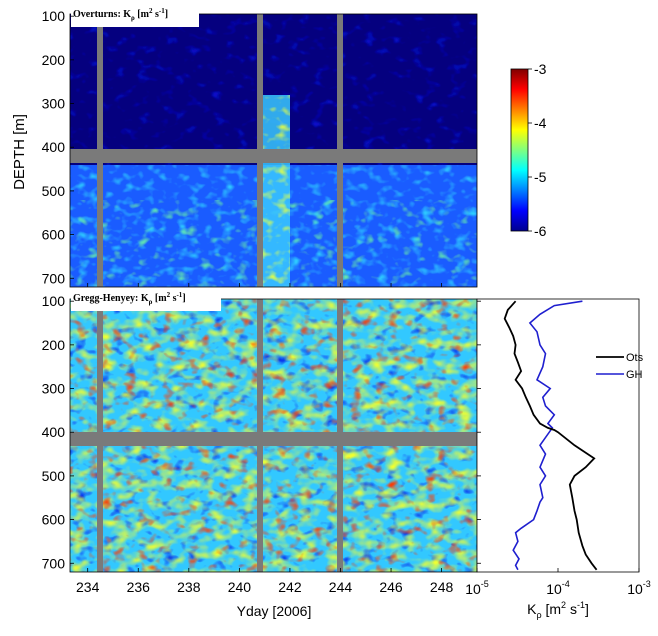  Describe the element at coordinates (341, 587) in the screenshot. I see `x-tick-label: 244` at that location.